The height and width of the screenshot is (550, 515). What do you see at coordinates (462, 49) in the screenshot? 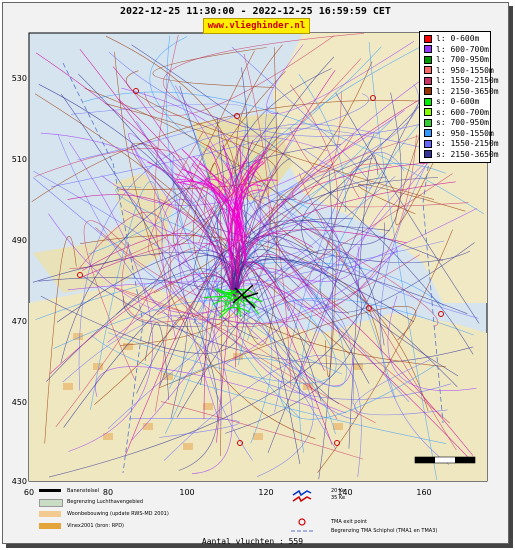
I see `legend-label: l: 600-700m` at bounding box center [462, 49].